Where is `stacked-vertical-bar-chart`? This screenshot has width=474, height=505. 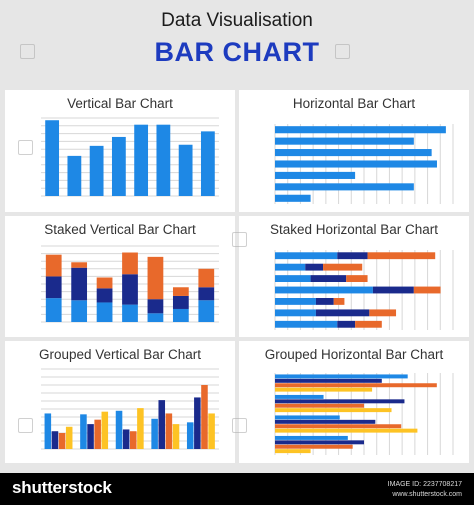 stacked-vertical-bar-chart is located at coordinates (130, 284).